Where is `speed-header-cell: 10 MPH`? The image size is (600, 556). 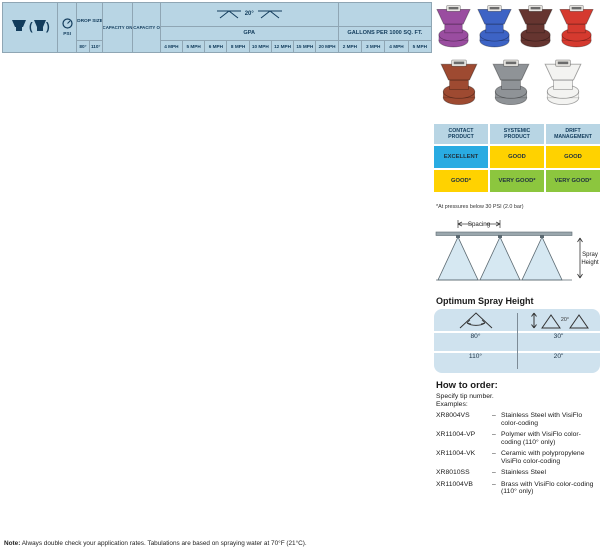
speed-header-cell: 10 MPH is located at coordinates (260, 46).